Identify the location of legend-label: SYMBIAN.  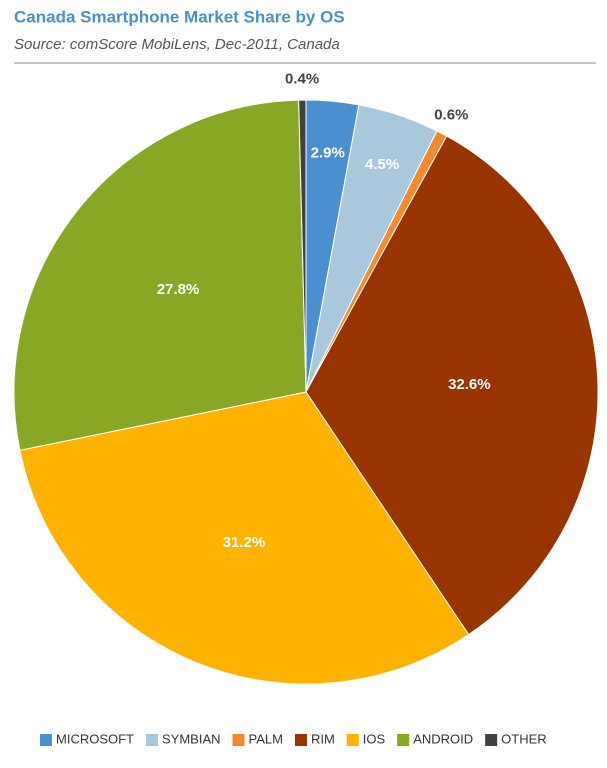
(191, 738).